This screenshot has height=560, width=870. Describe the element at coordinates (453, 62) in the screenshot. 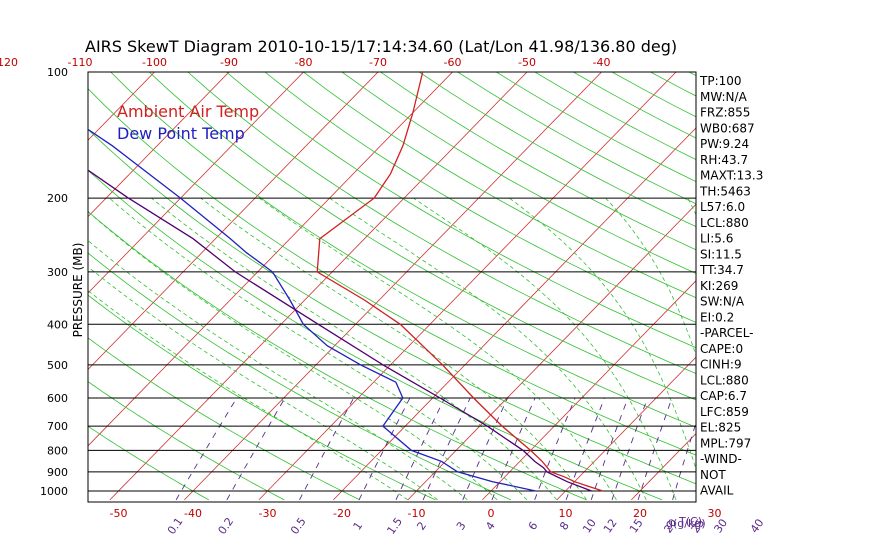

I see `top-temp-tick-label: -60` at that location.